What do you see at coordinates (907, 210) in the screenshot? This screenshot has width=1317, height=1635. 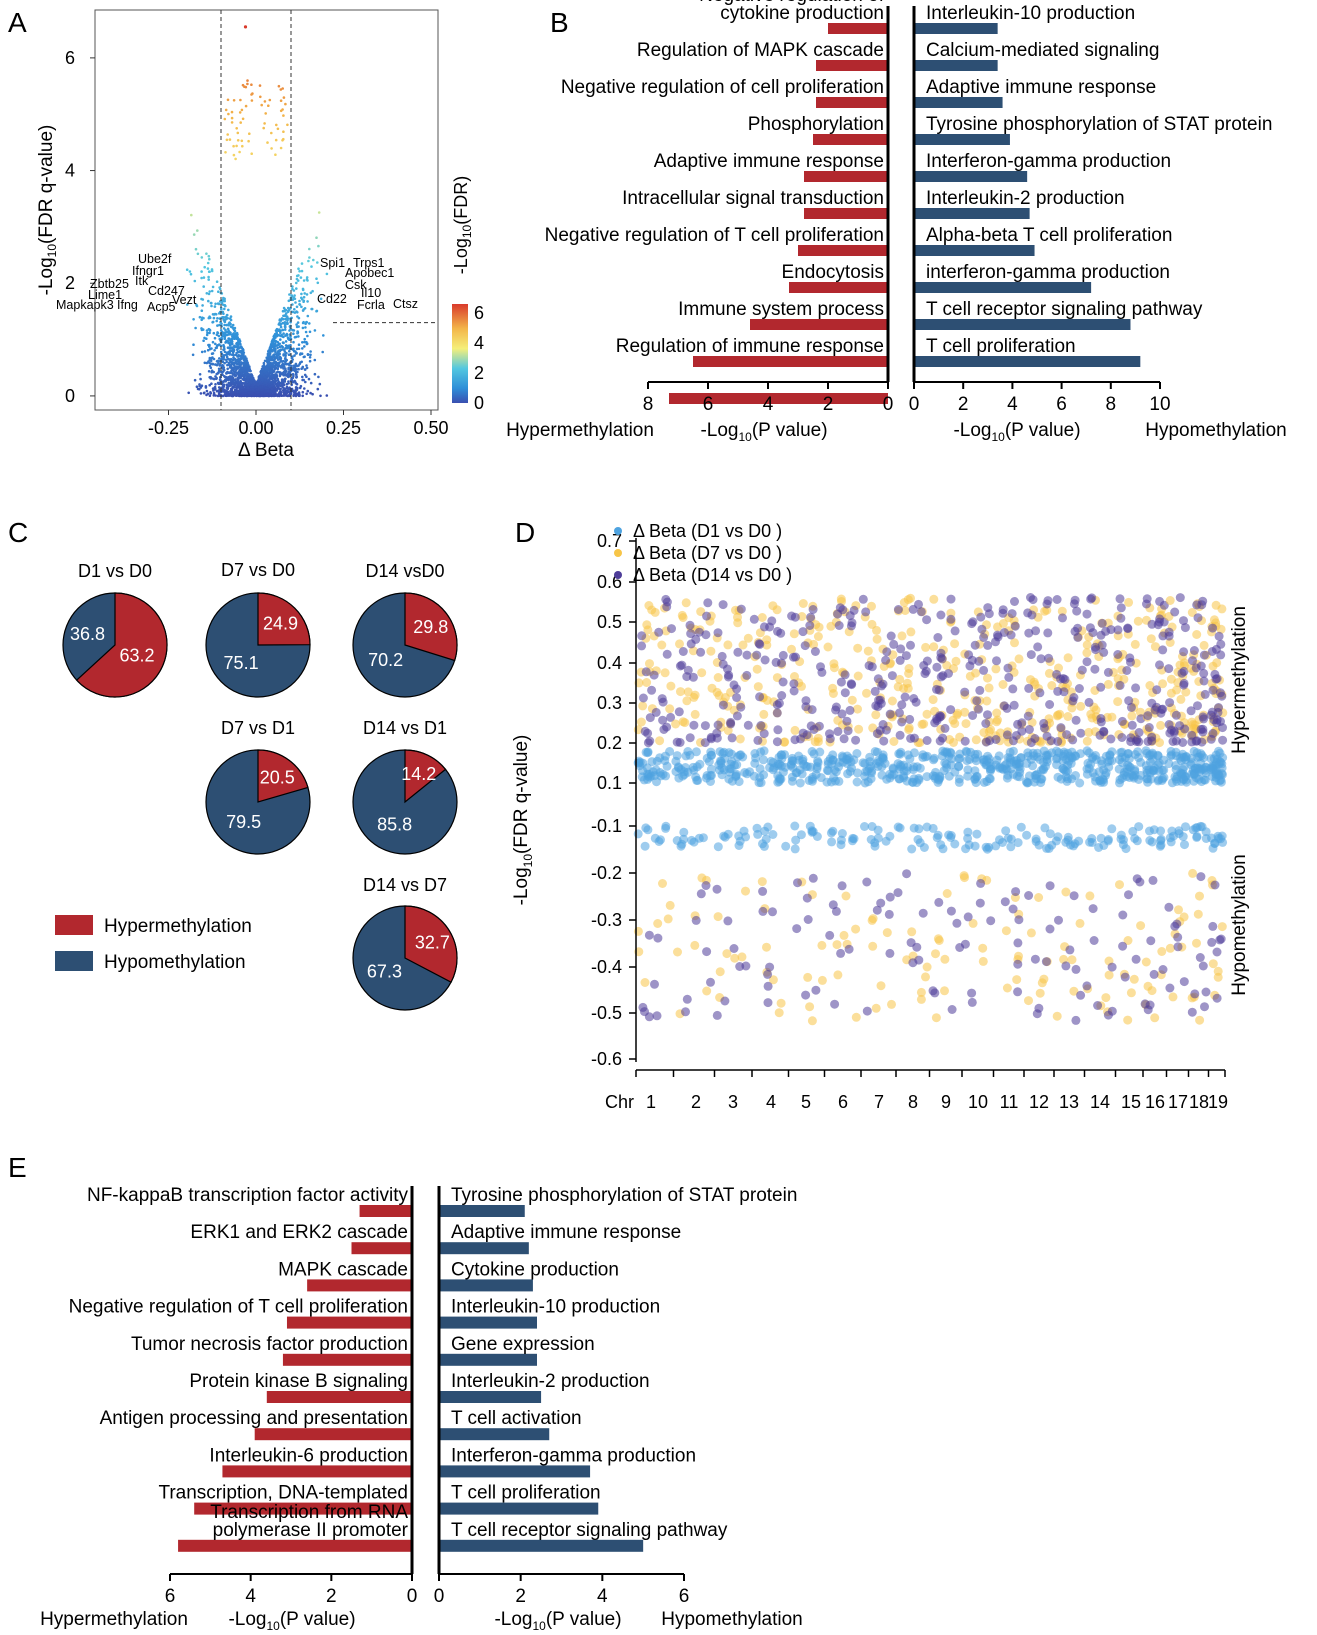 I see `b-axes: 8 6 4 2 0 0 2 4 6 8 10` at bounding box center [907, 210].